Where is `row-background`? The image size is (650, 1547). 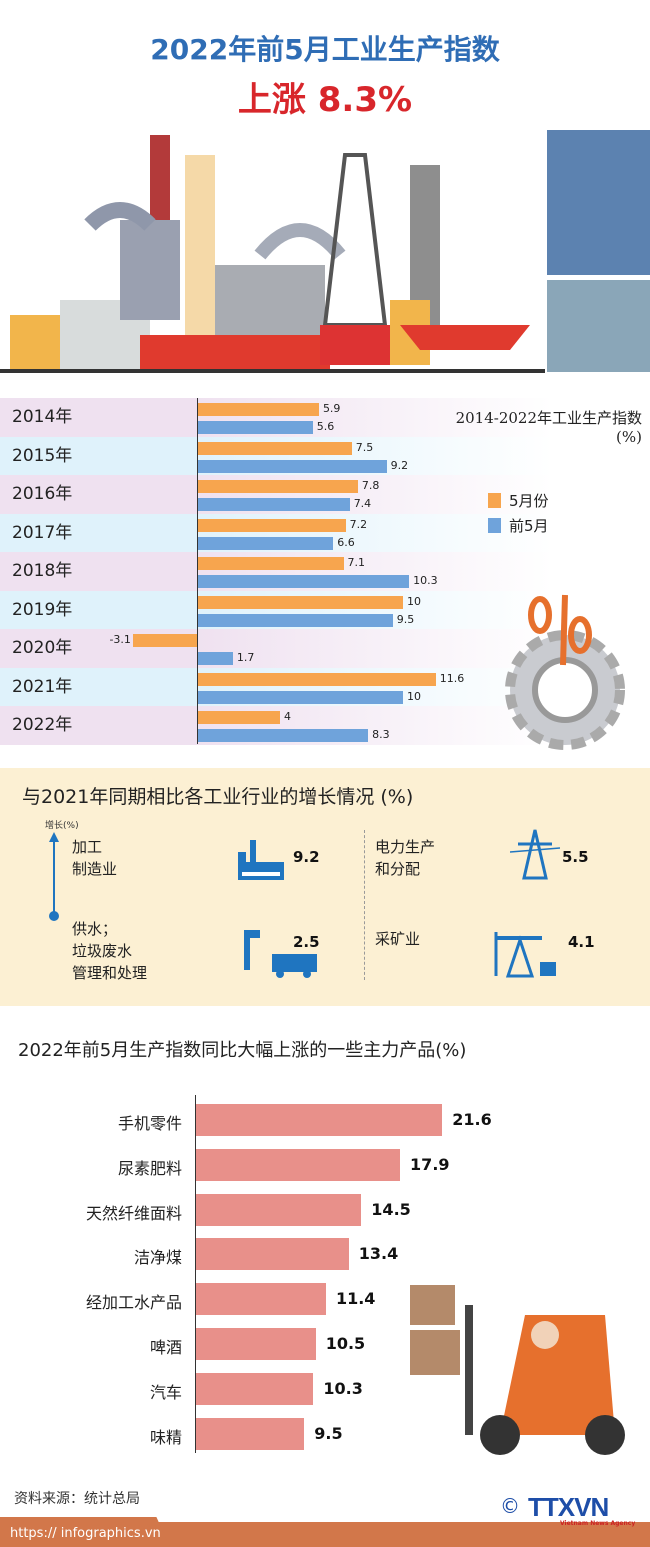 row-background is located at coordinates (325, 417).